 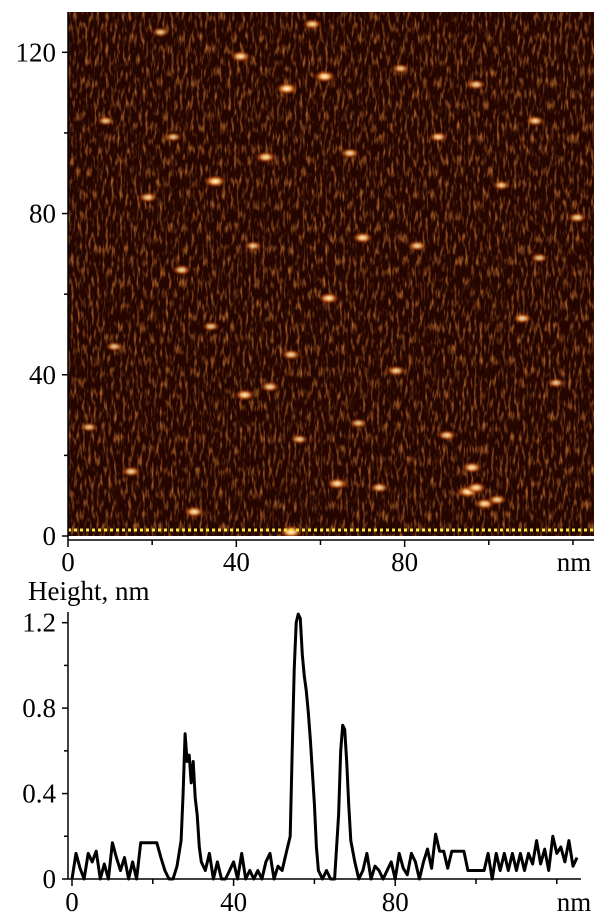 I want to click on afm-y-tick-label: 40, so click(x=42, y=375).